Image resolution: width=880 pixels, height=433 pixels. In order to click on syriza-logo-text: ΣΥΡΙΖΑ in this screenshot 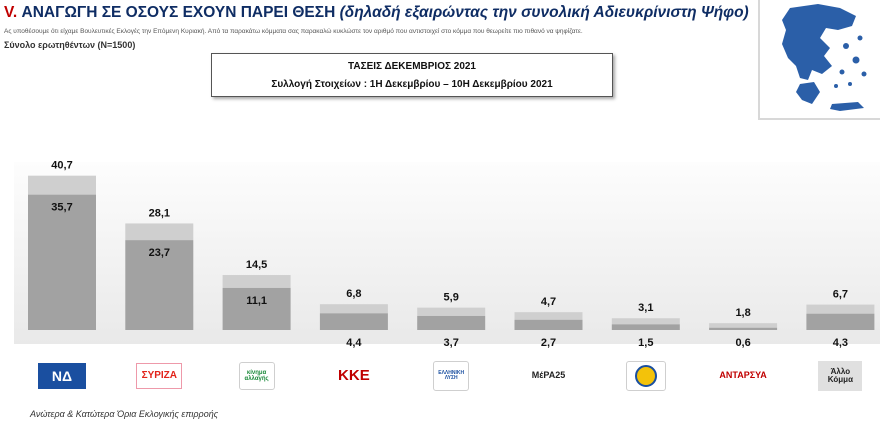, I will do `click(159, 375)`.